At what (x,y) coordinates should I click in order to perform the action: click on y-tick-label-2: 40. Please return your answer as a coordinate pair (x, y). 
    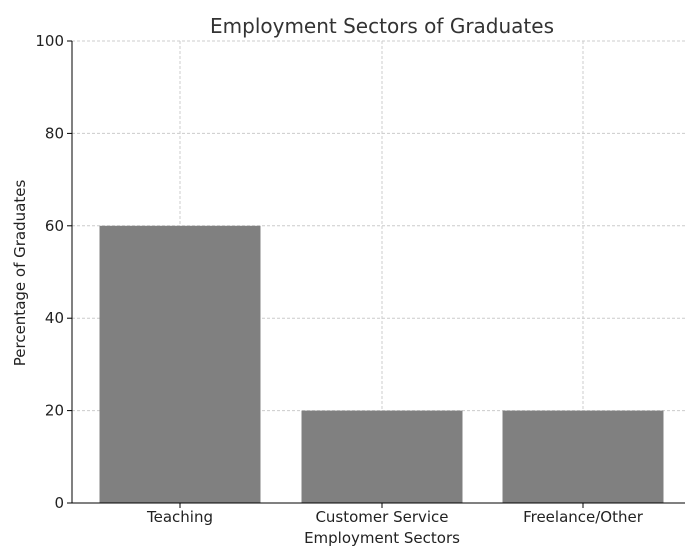
    Looking at the image, I should click on (54, 318).